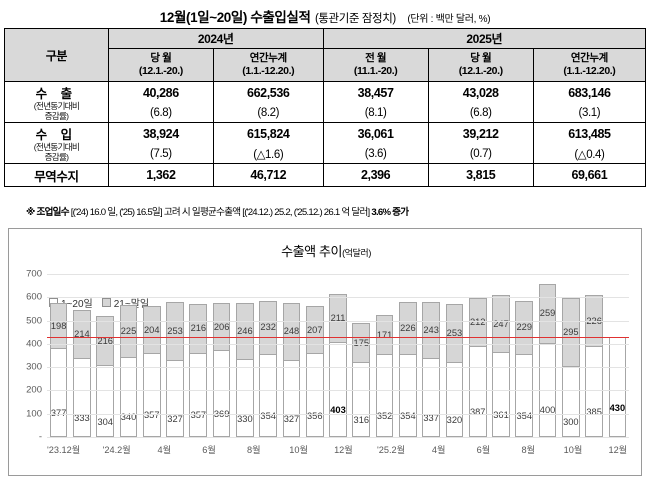  Describe the element at coordinates (325, 55) in the screenshot. I see `table-header-year-row: 구분 2024년 2025년` at that location.